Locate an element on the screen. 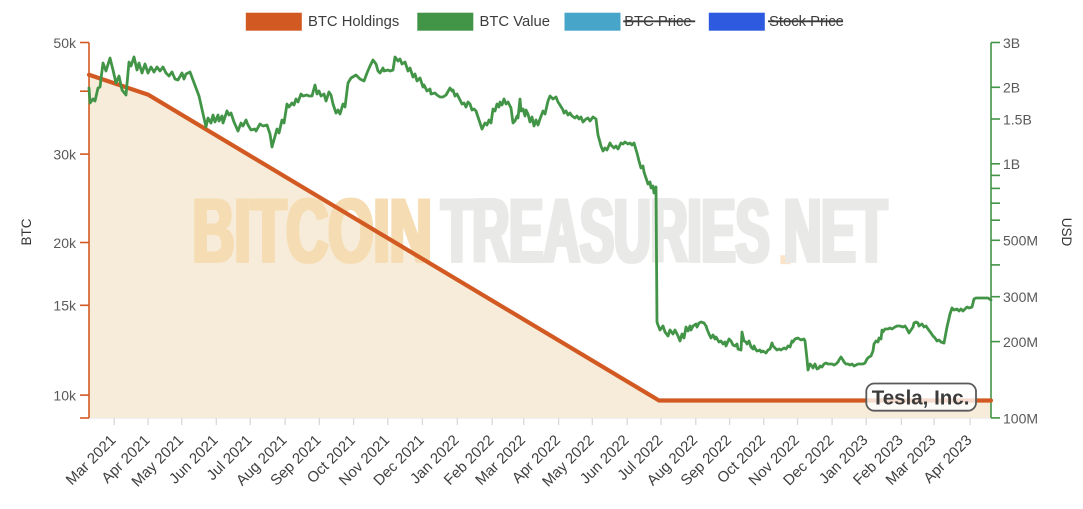 The image size is (1083, 509). svg-text: 300M is located at coordinates (1020, 297).